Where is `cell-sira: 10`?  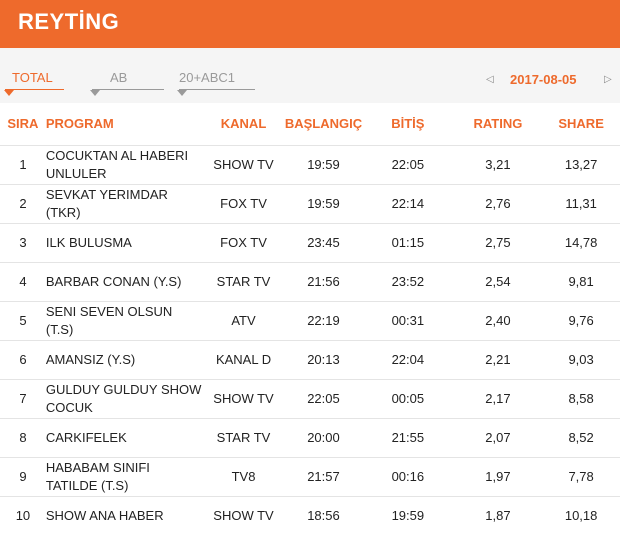 cell-sira: 10 is located at coordinates (23, 515).